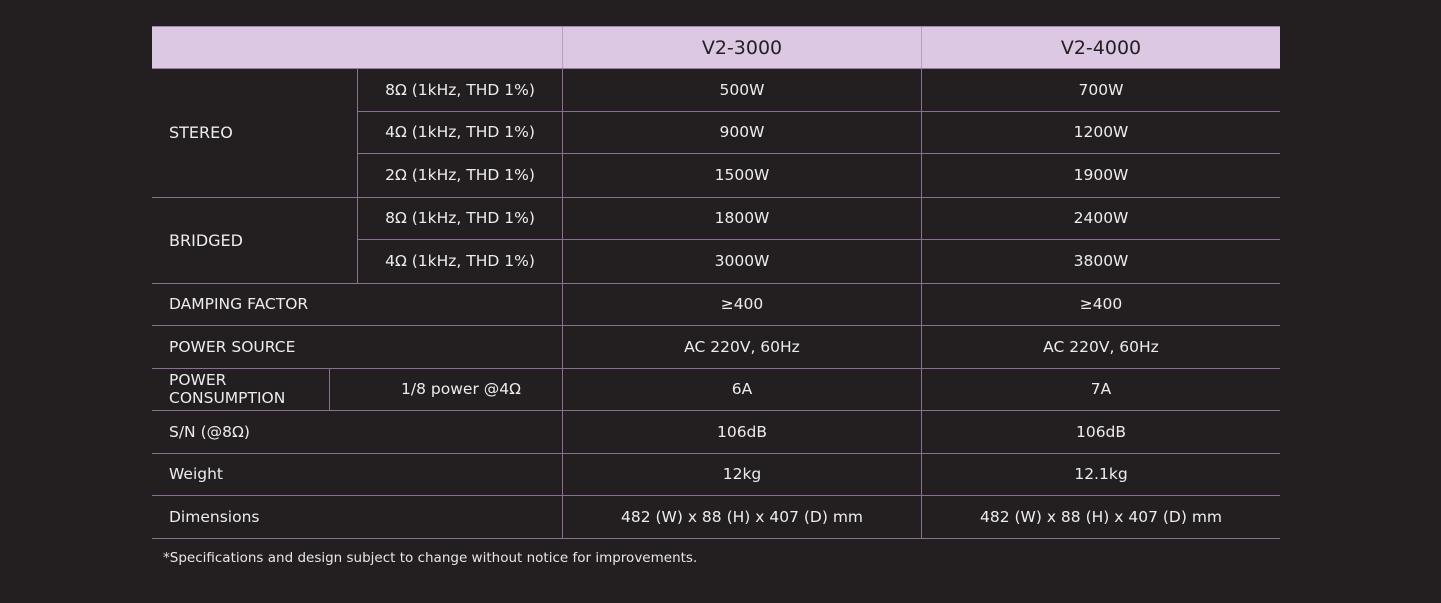 The height and width of the screenshot is (603, 1441). I want to click on value-cell: 900W, so click(741, 132).